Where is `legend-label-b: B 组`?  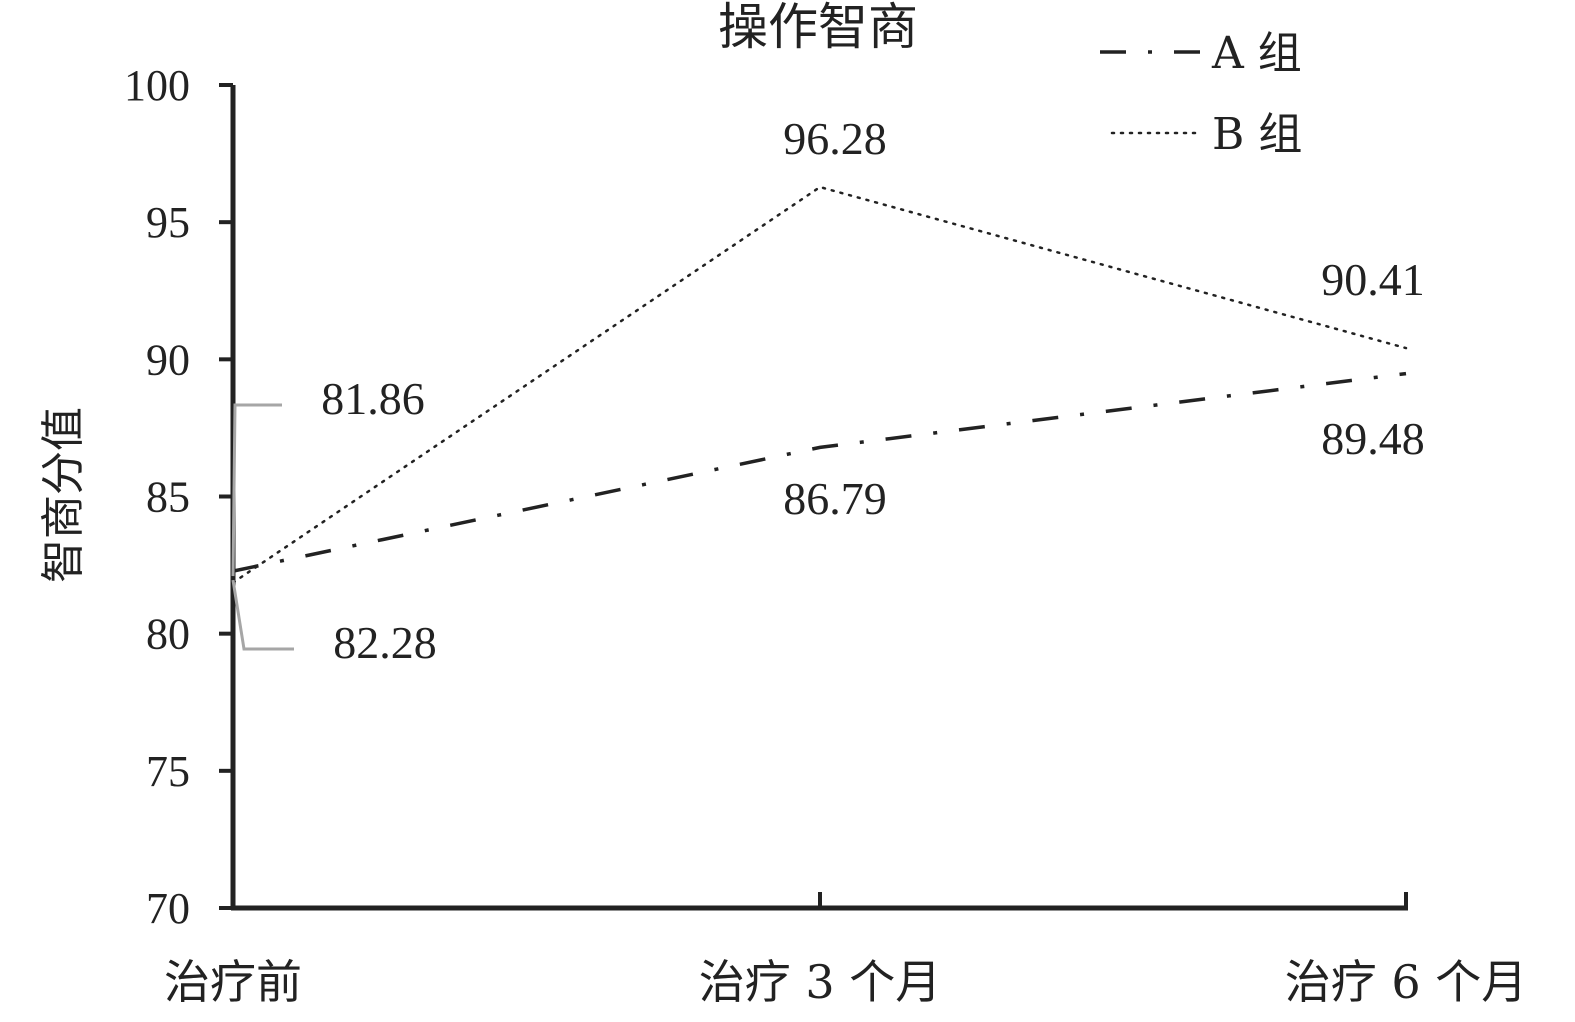 legend-label-b: B 组 is located at coordinates (1257, 134).